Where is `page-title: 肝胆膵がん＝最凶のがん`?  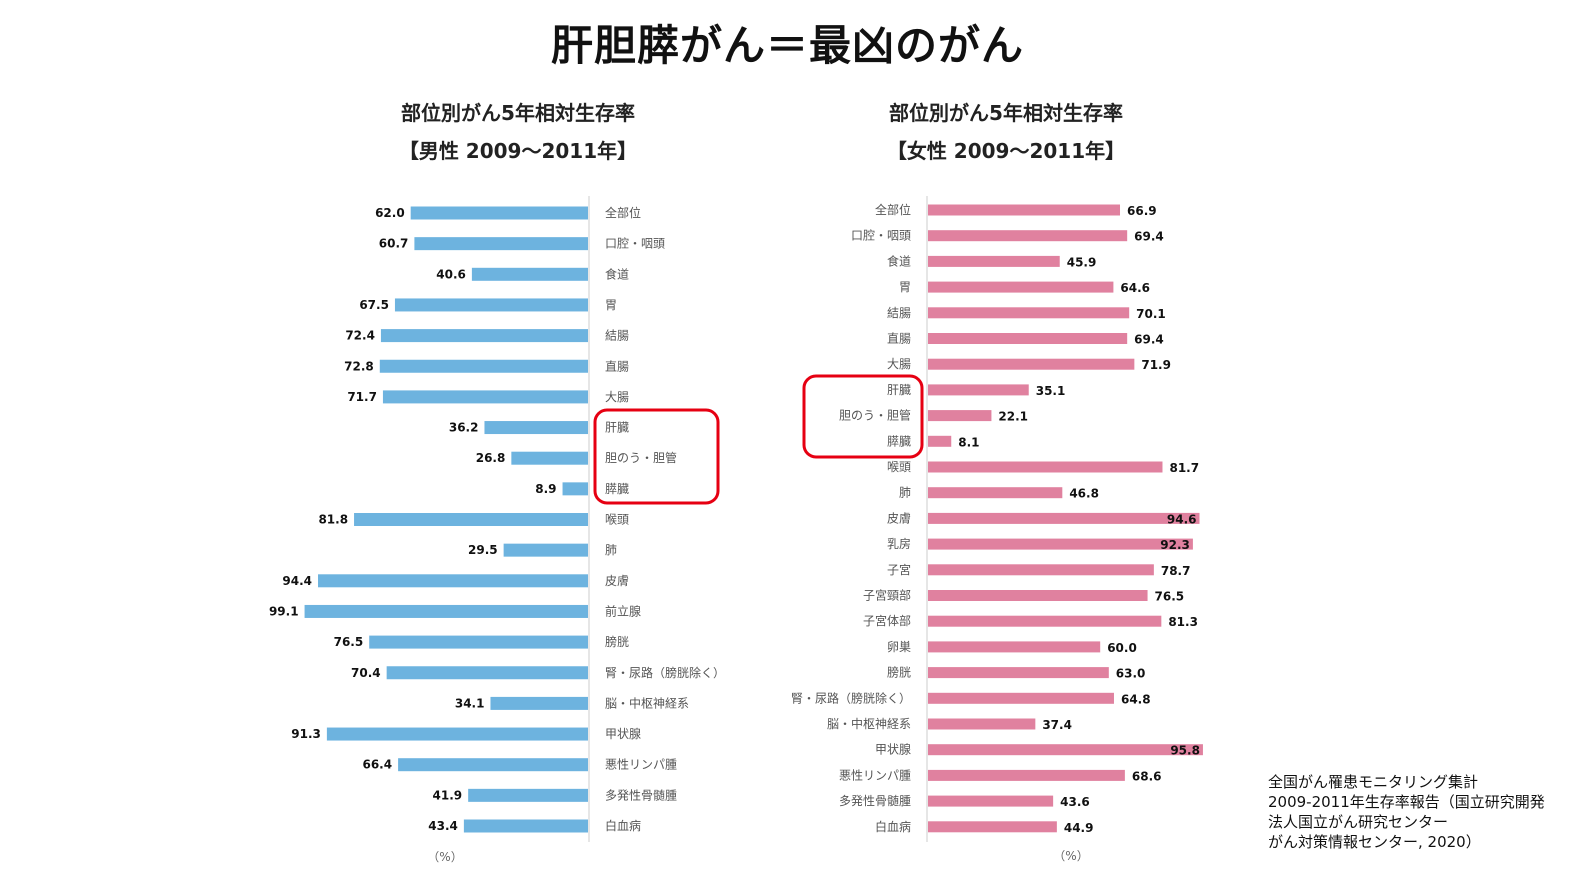 page-title: 肝胆膵がん＝最凶のがん is located at coordinates (787, 45).